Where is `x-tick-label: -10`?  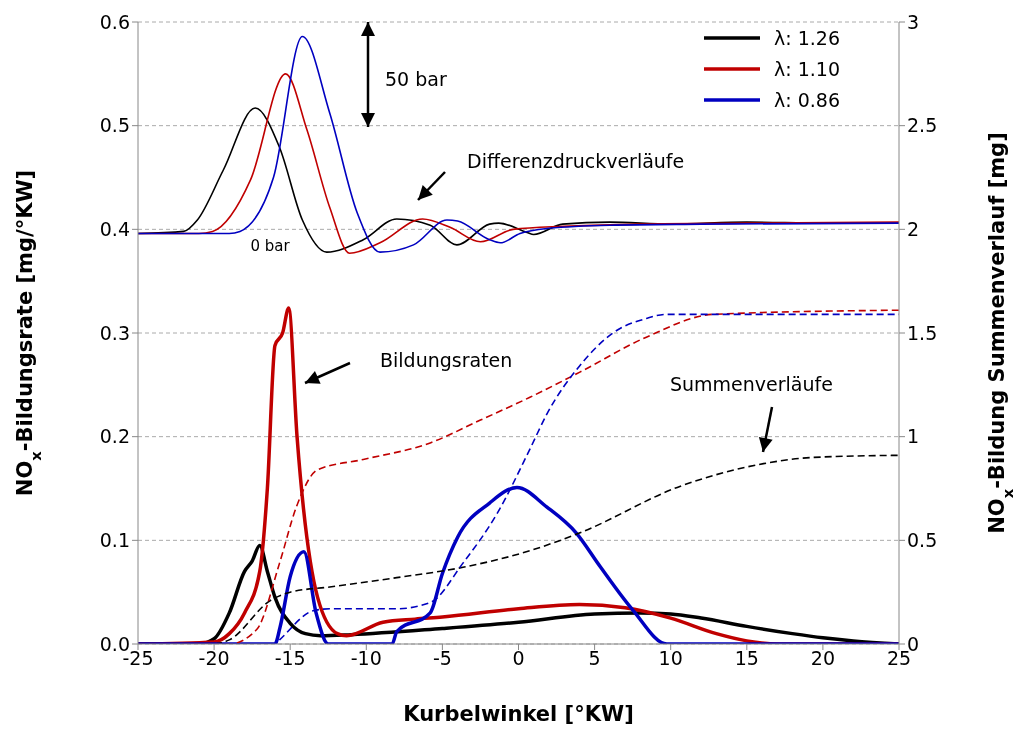 x-tick-label: -10 is located at coordinates (366, 658).